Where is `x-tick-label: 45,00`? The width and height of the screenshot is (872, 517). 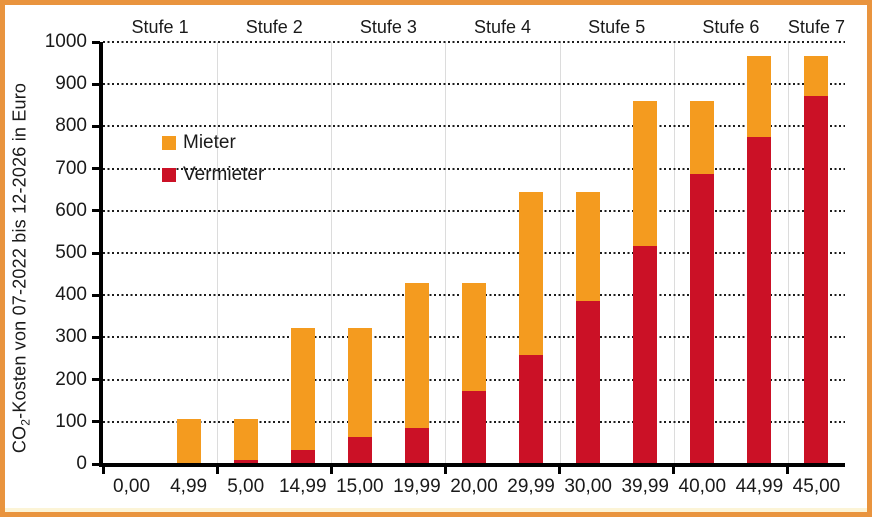 x-tick-label: 45,00 is located at coordinates (816, 486).